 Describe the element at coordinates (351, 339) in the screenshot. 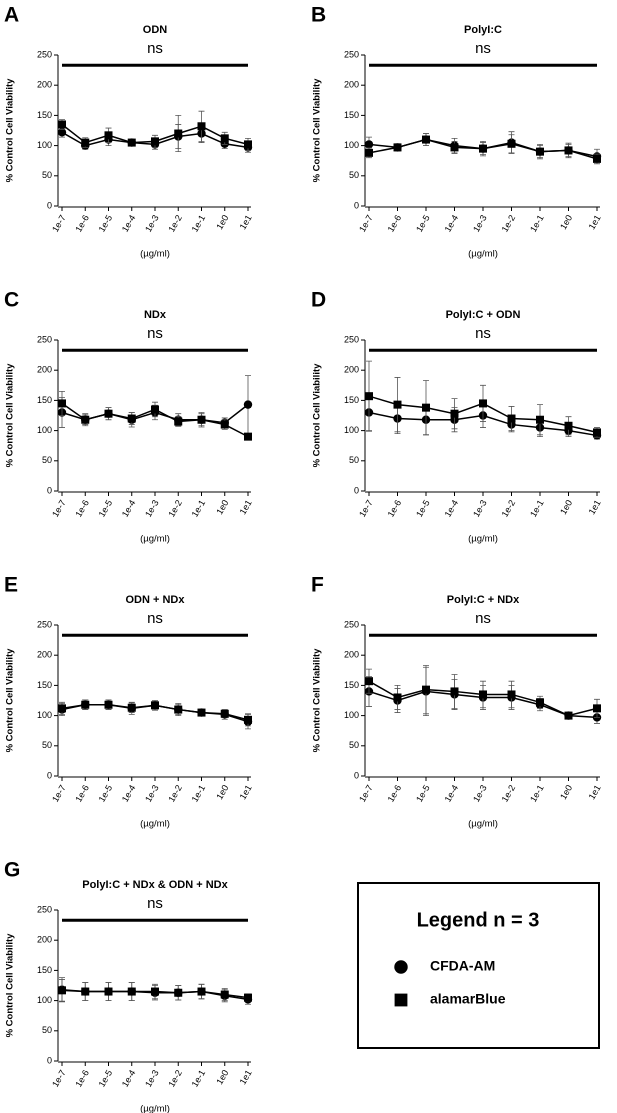

I see `y-tick-label: 250` at that location.